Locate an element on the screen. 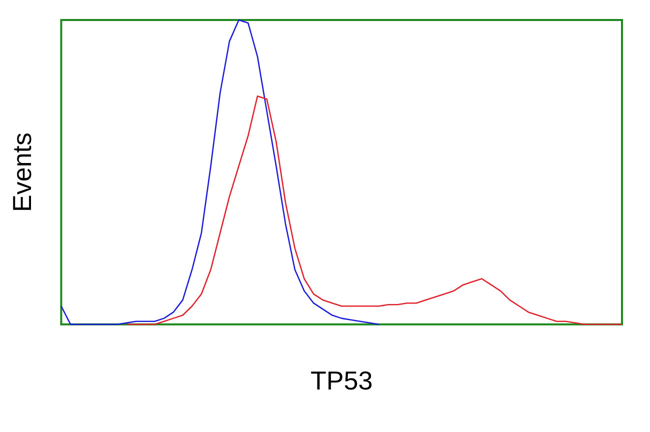  y-axis-title: Events is located at coordinates (21, 172).